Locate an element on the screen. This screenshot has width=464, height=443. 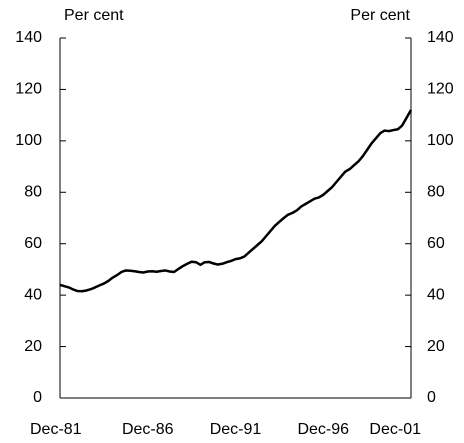
y2-tick-label: 20 is located at coordinates (436, 346).